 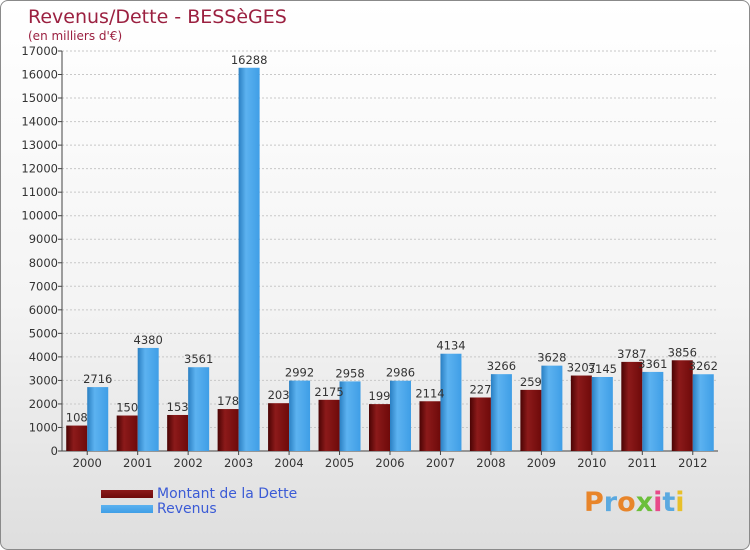 I want to click on data-label-revenus: 3561, so click(x=198, y=359).